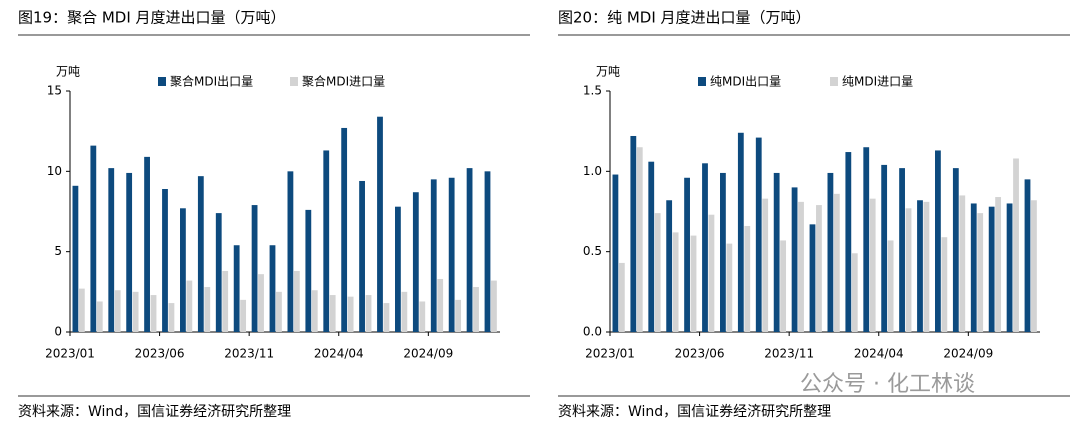 The width and height of the screenshot is (1080, 428). Describe the element at coordinates (58, 332) in the screenshot. I see `y-tick-label: 0` at that location.